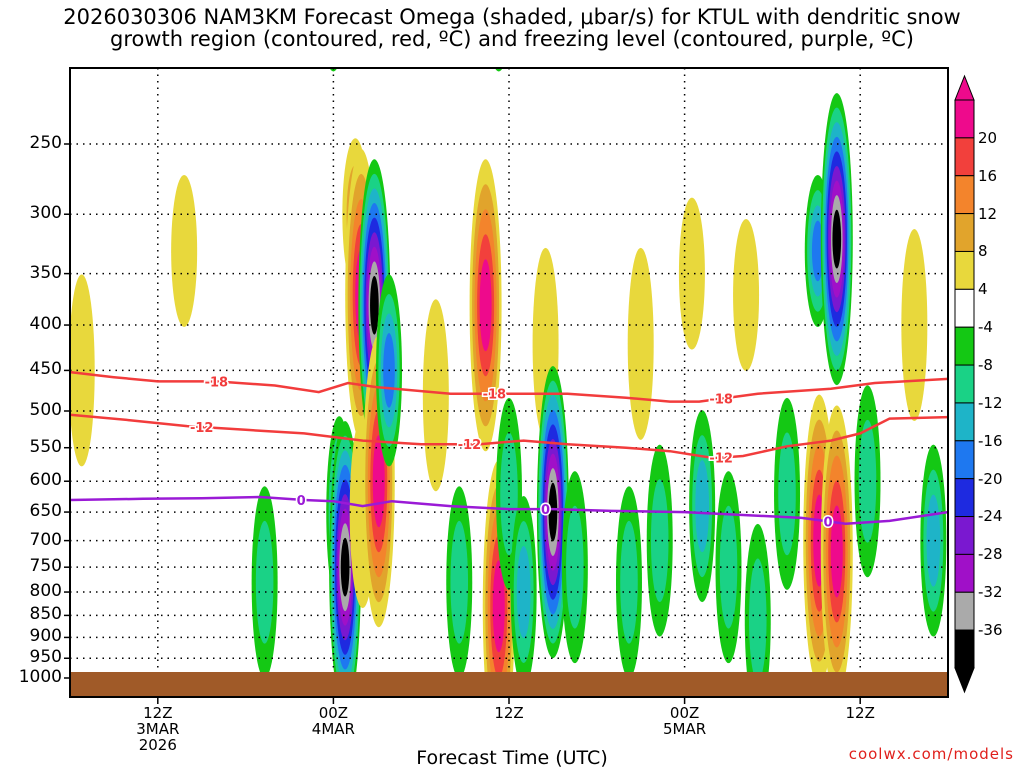 This screenshot has width=1024, height=769. What do you see at coordinates (685, 729) in the screenshot?
I see `x-tick-label-48-line-1: 5MAR` at bounding box center [685, 729].